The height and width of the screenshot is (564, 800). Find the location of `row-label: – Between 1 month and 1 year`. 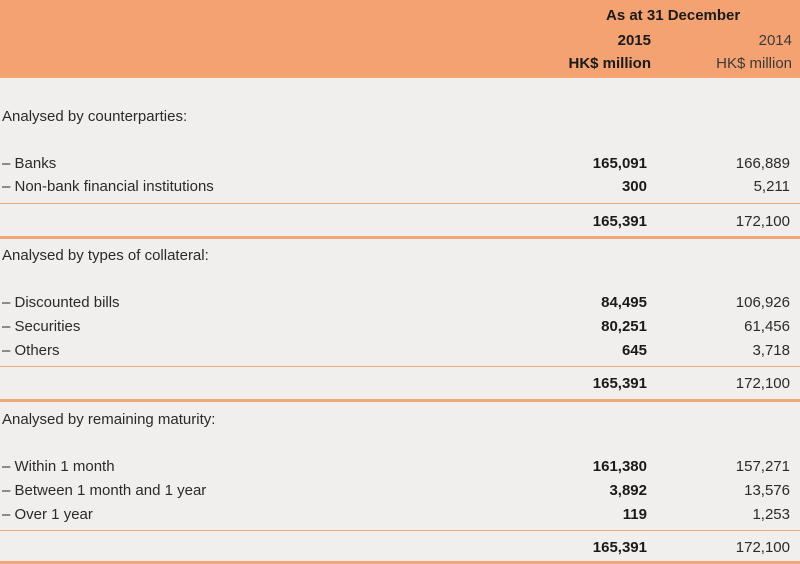

row-label: – Between 1 month and 1 year is located at coordinates (104, 490).